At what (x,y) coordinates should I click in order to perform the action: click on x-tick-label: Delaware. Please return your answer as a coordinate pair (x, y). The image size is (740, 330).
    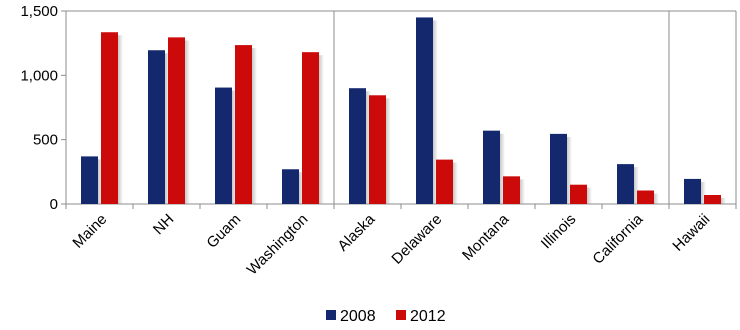
    Looking at the image, I should click on (416, 239).